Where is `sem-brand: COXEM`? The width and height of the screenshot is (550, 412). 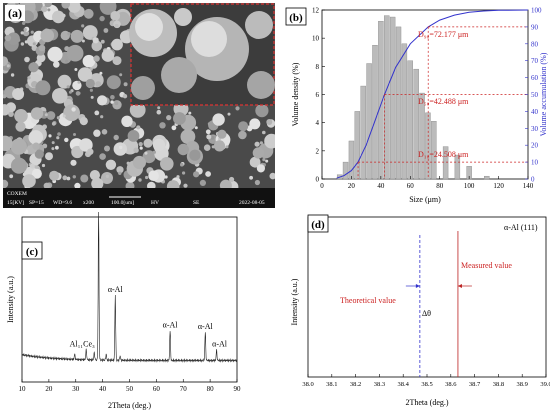
sem-brand: COXEM is located at coordinates (17, 194).